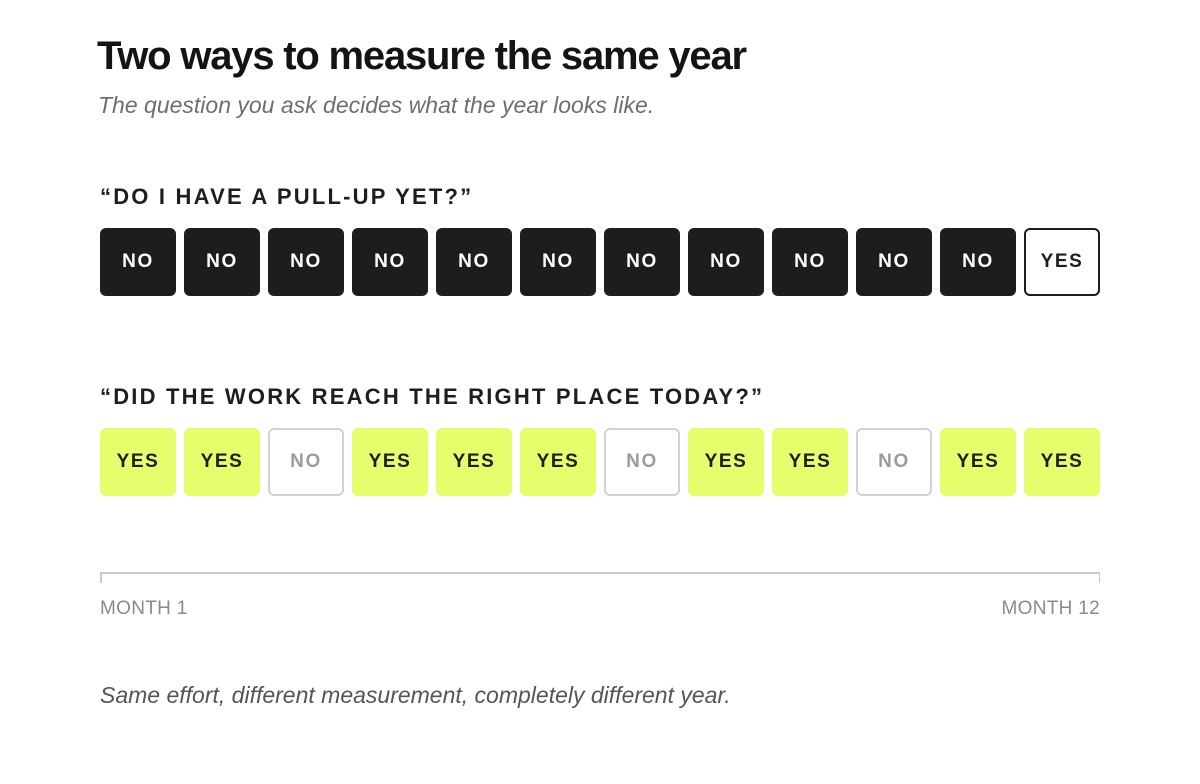  I want to click on month-timeline, so click(600, 578).